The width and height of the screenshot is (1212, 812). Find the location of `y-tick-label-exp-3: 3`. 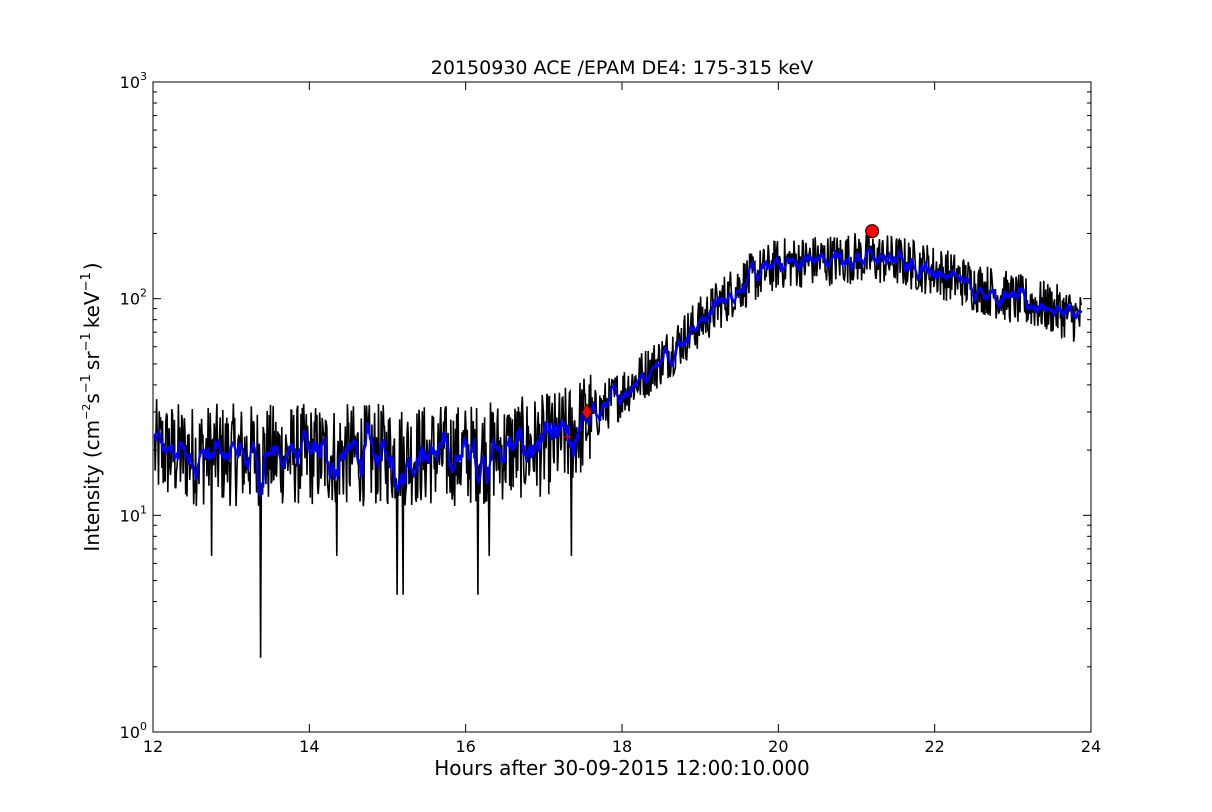

y-tick-label-exp-3: 3 is located at coordinates (143, 76).